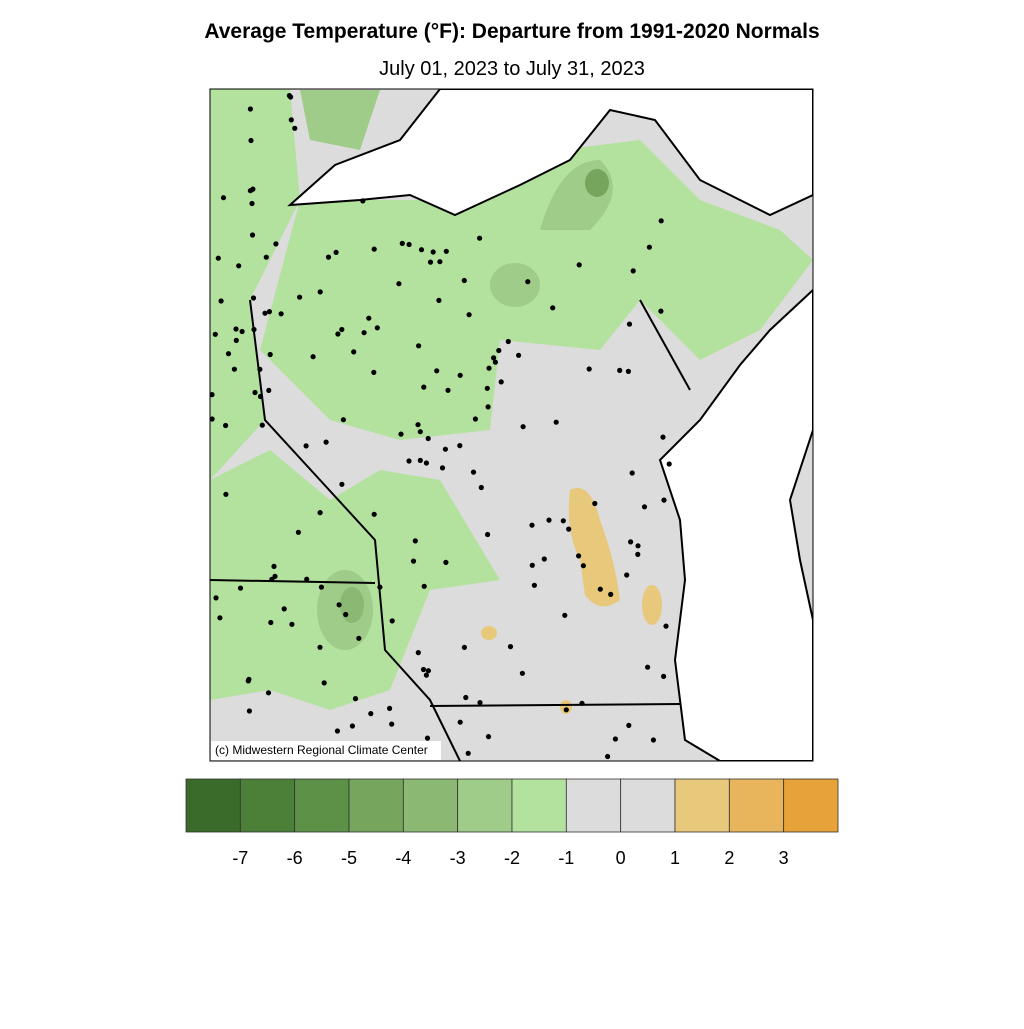 This screenshot has height=1029, width=1024. I want to click on lake-superior, so click(550, 153).